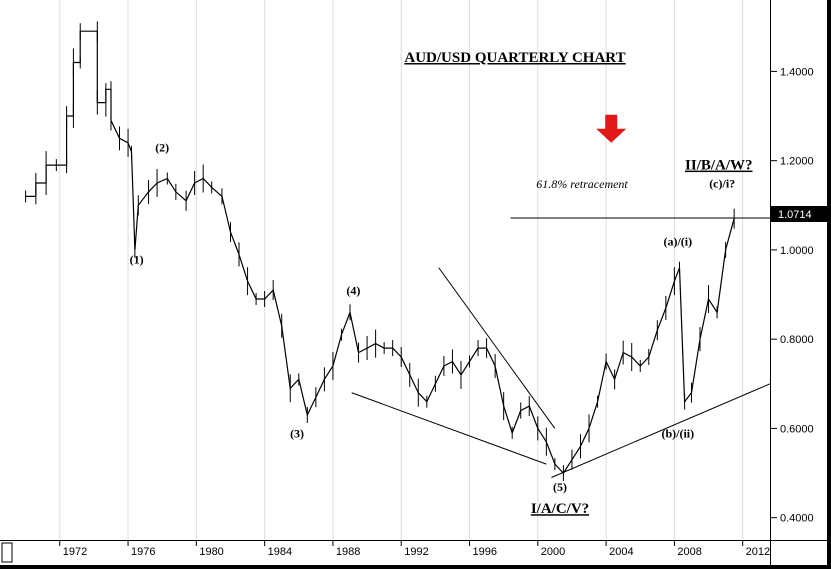 This screenshot has height=569, width=831. What do you see at coordinates (689, 552) in the screenshot?
I see `x-tick-label: 2008` at bounding box center [689, 552].